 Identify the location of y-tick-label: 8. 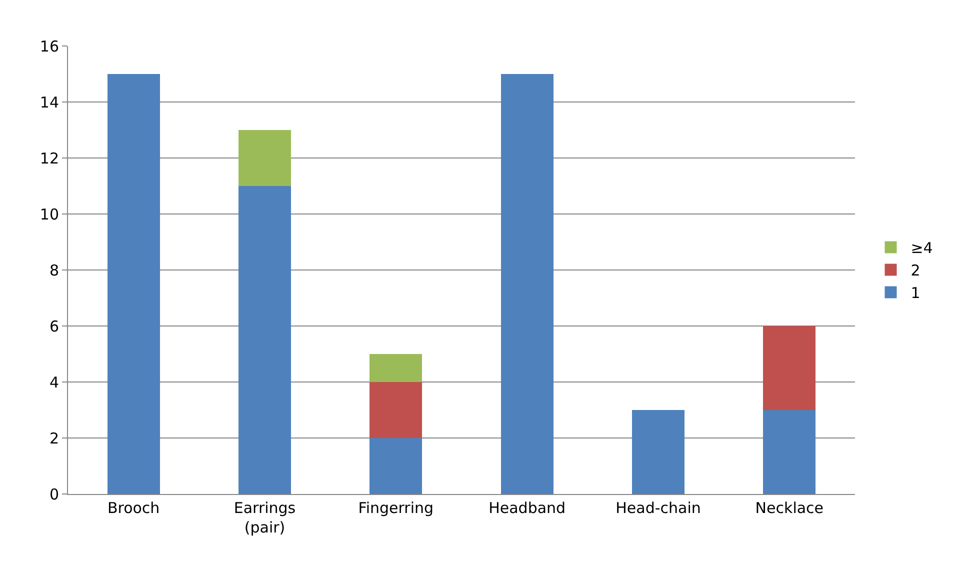
(54, 270).